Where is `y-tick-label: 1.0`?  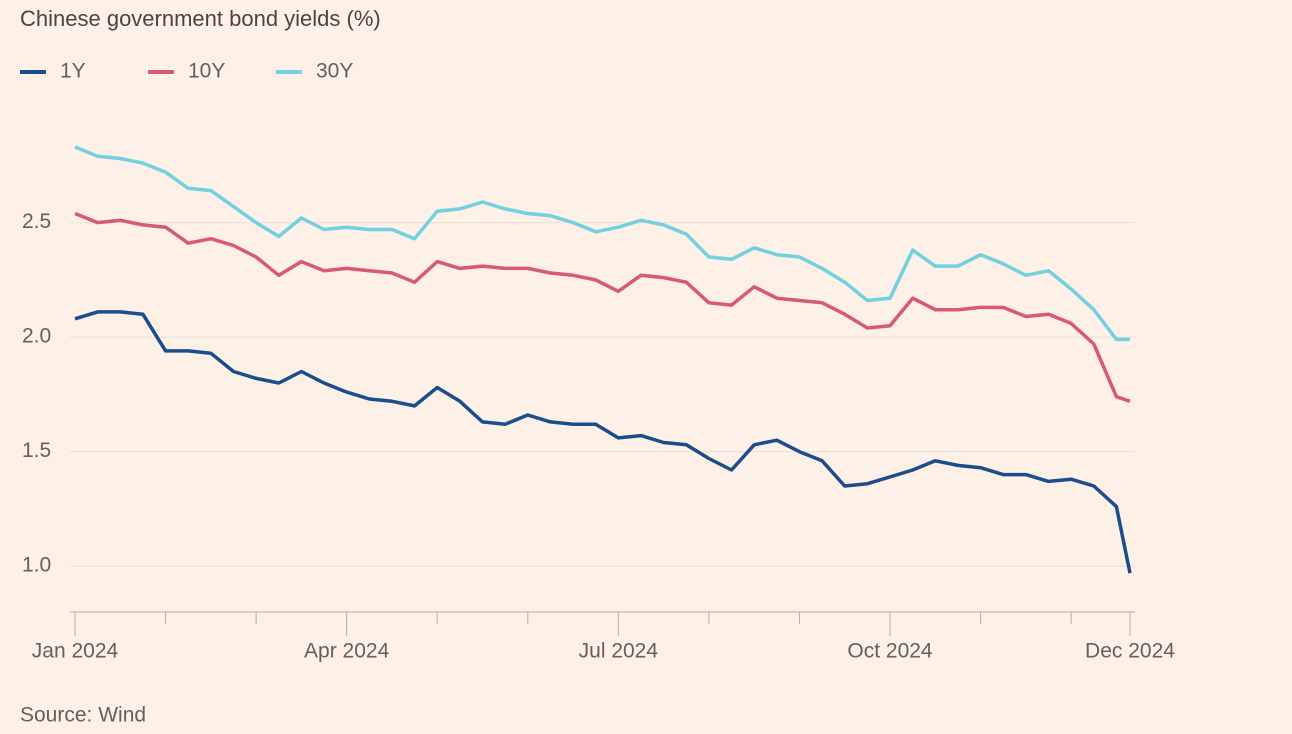
y-tick-label: 1.0 is located at coordinates (36, 565).